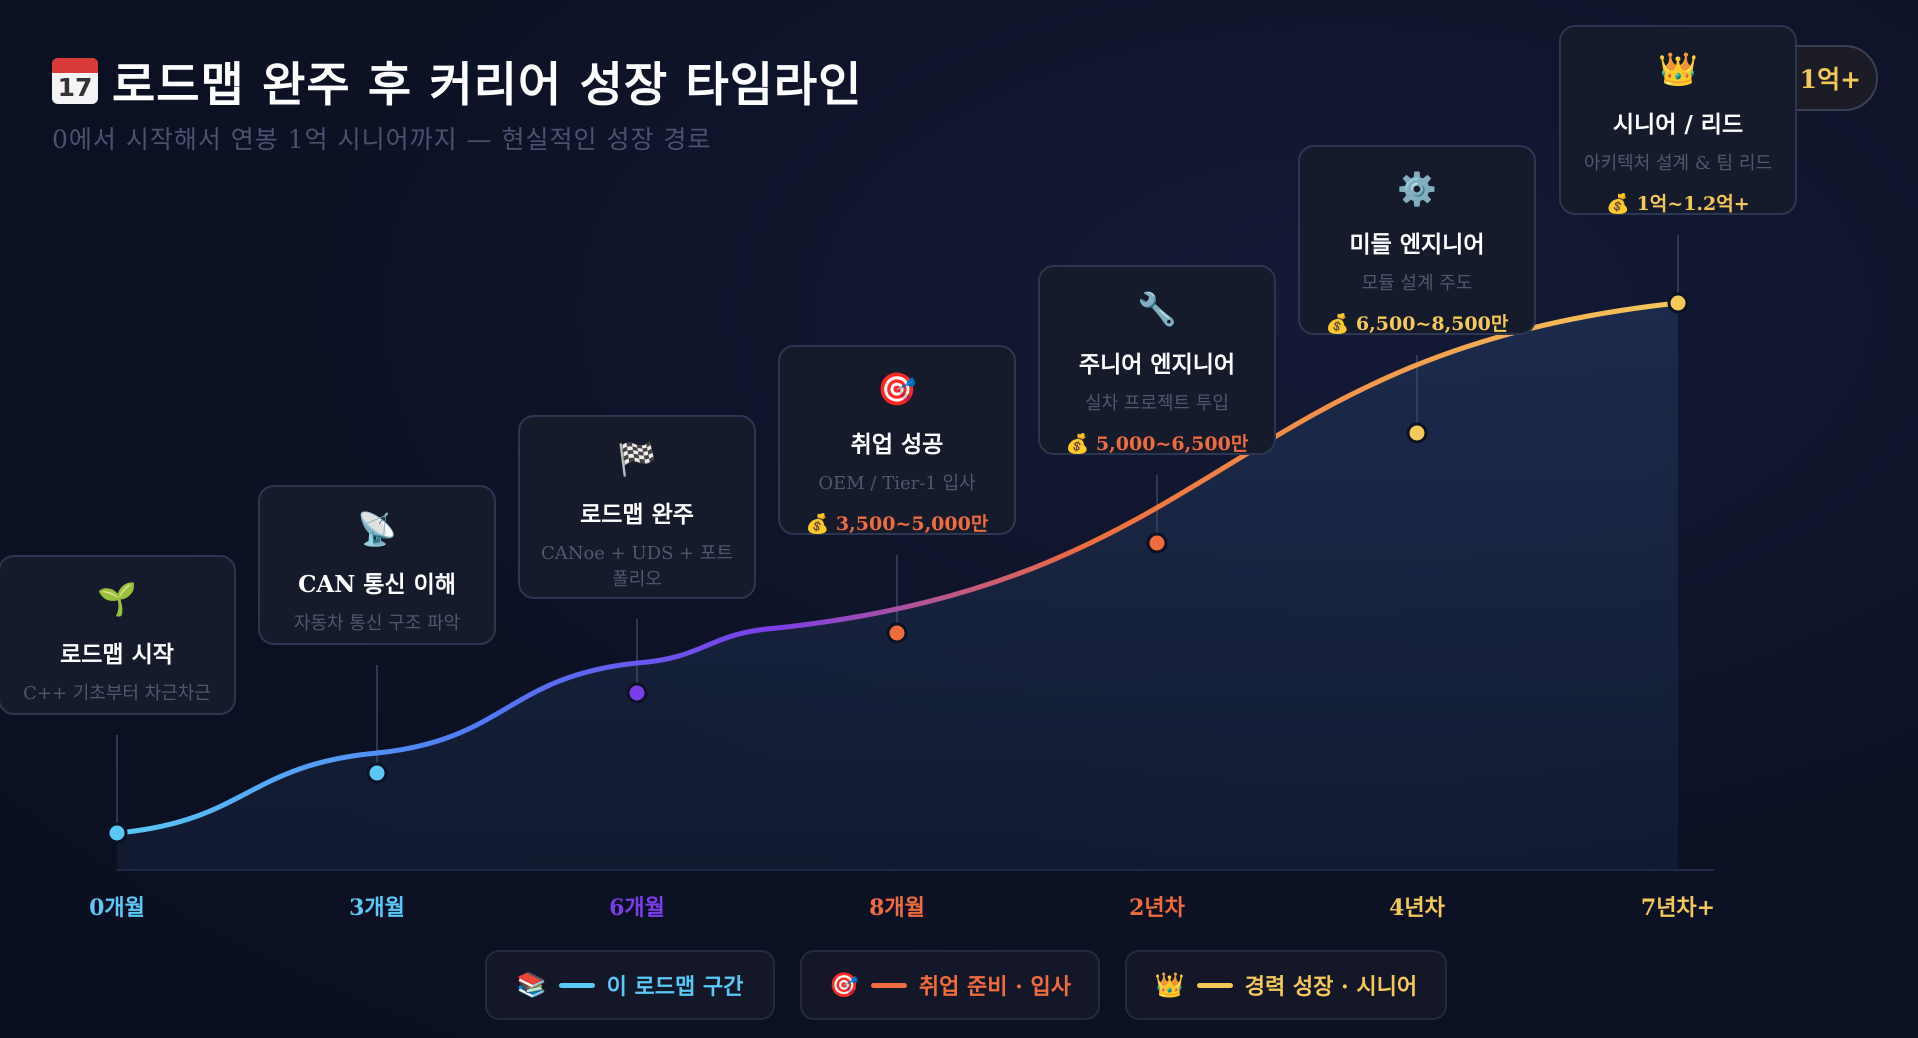 The height and width of the screenshot is (1038, 1918). What do you see at coordinates (531, 985) in the screenshot?
I see `books-icon: 📚` at bounding box center [531, 985].